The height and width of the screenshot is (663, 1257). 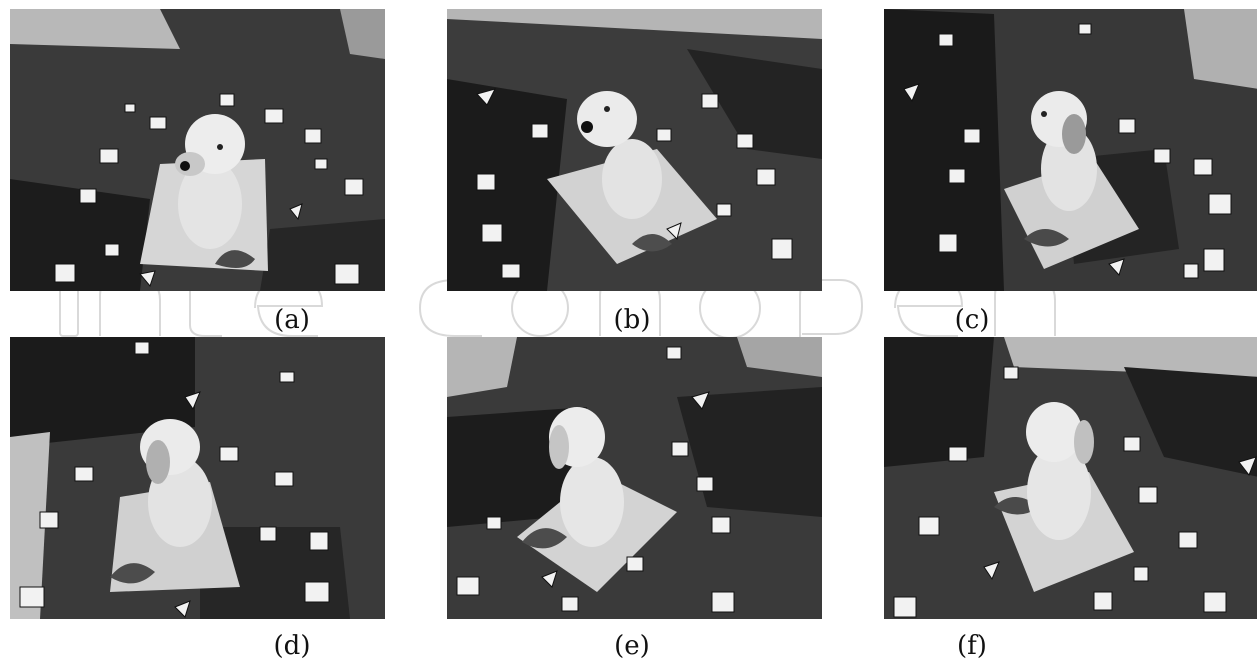 I want to click on photo-panel-e, so click(x=634, y=478).